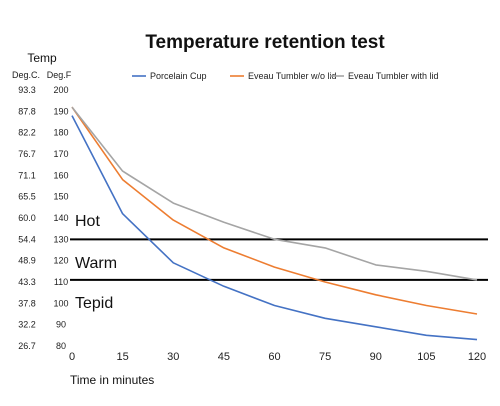 Image resolution: width=500 pixels, height=406 pixels. What do you see at coordinates (60, 90) in the screenshot?
I see `y-tick-label-f: 200` at bounding box center [60, 90].